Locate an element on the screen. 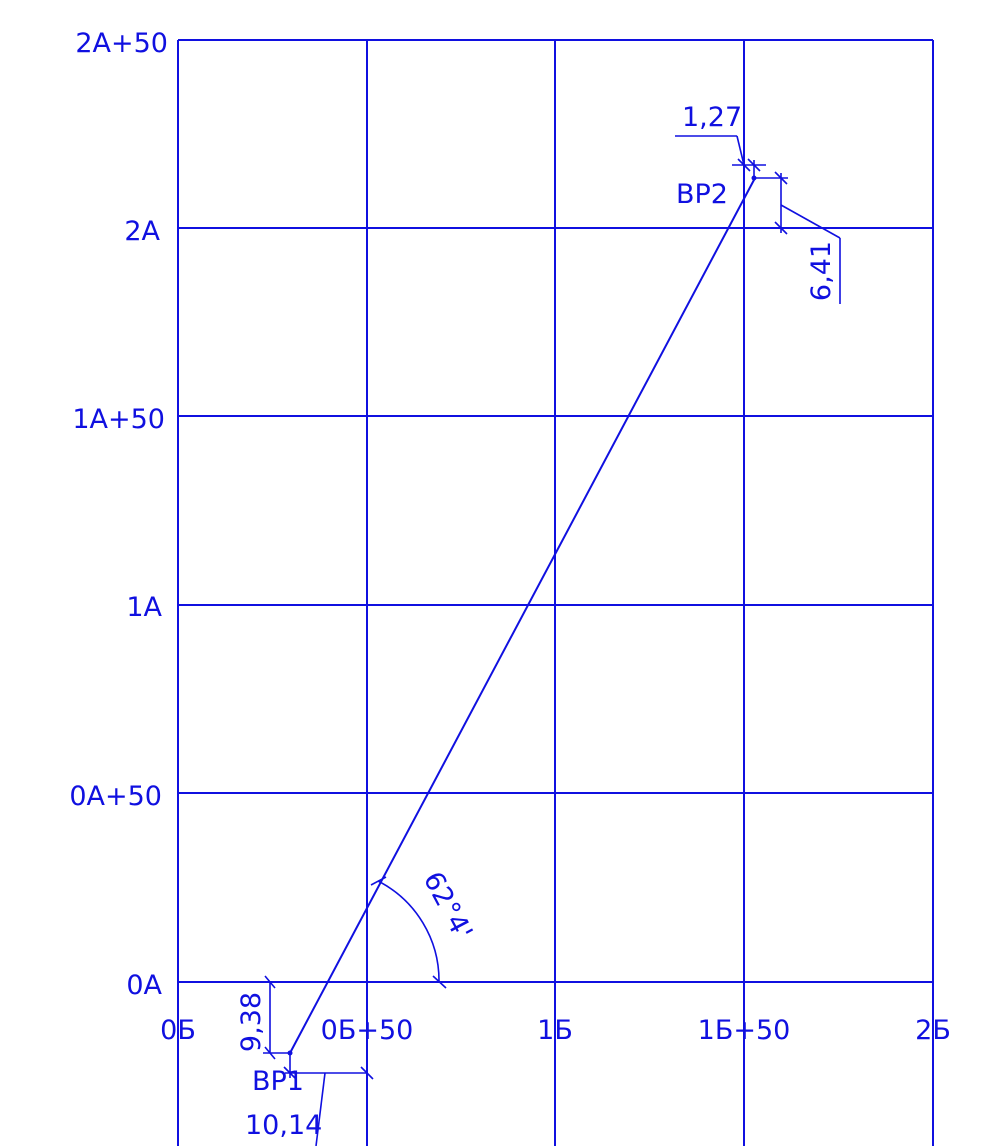  dimension-bp1-vertical-value: 9,38 is located at coordinates (251, 1022).